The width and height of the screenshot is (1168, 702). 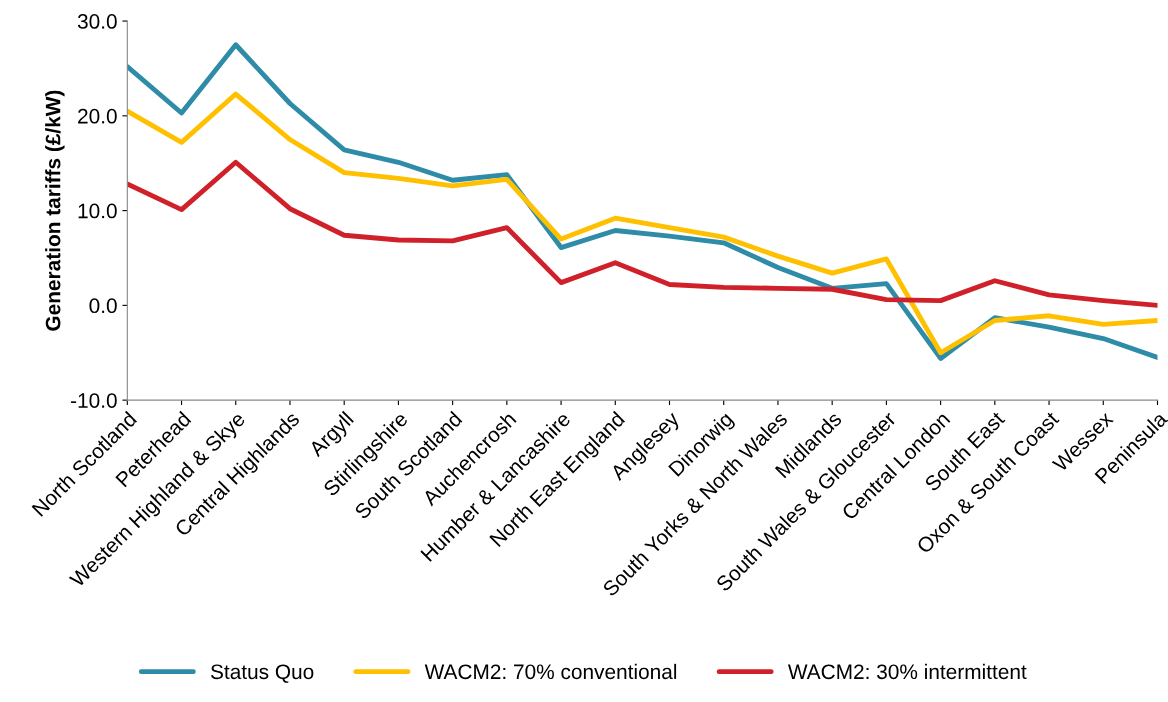 What do you see at coordinates (97, 21) in the screenshot?
I see `y-tick-label: 30.0` at bounding box center [97, 21].